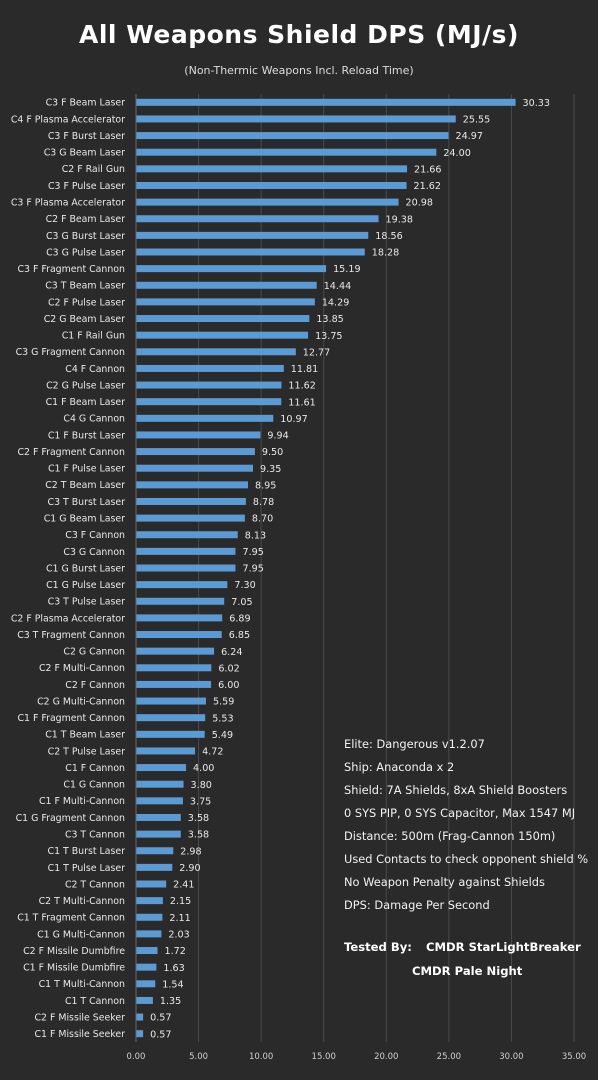 The height and width of the screenshot is (1080, 598). I want to click on category-label: C3 F Fragment Cannon, so click(72, 269).